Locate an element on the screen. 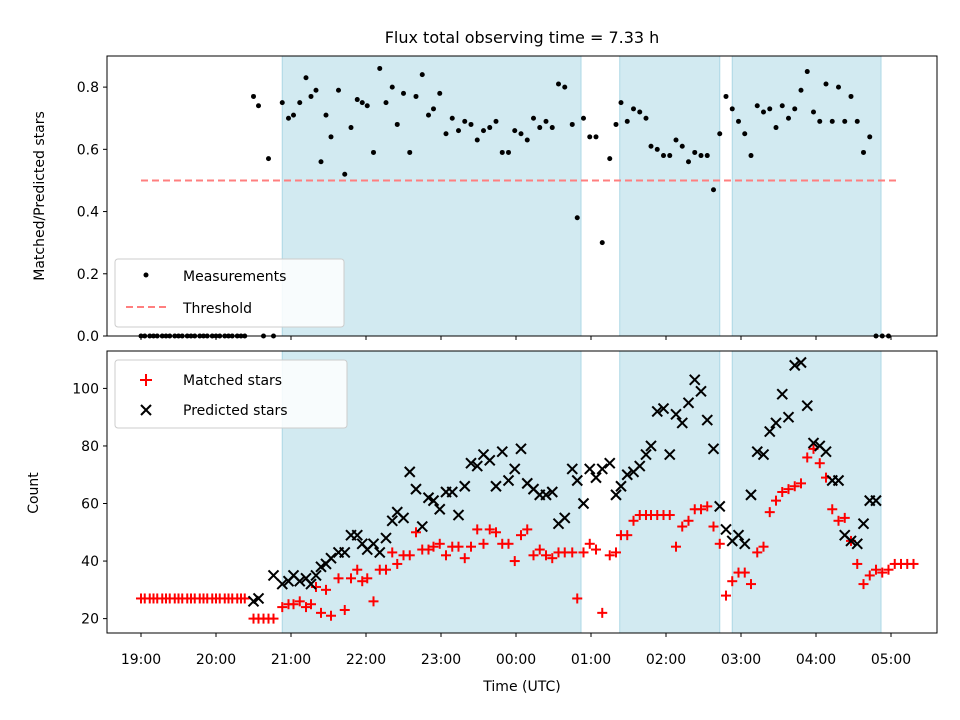 This screenshot has height=720, width=960. y-tick-label: 0.4 is located at coordinates (88, 213).